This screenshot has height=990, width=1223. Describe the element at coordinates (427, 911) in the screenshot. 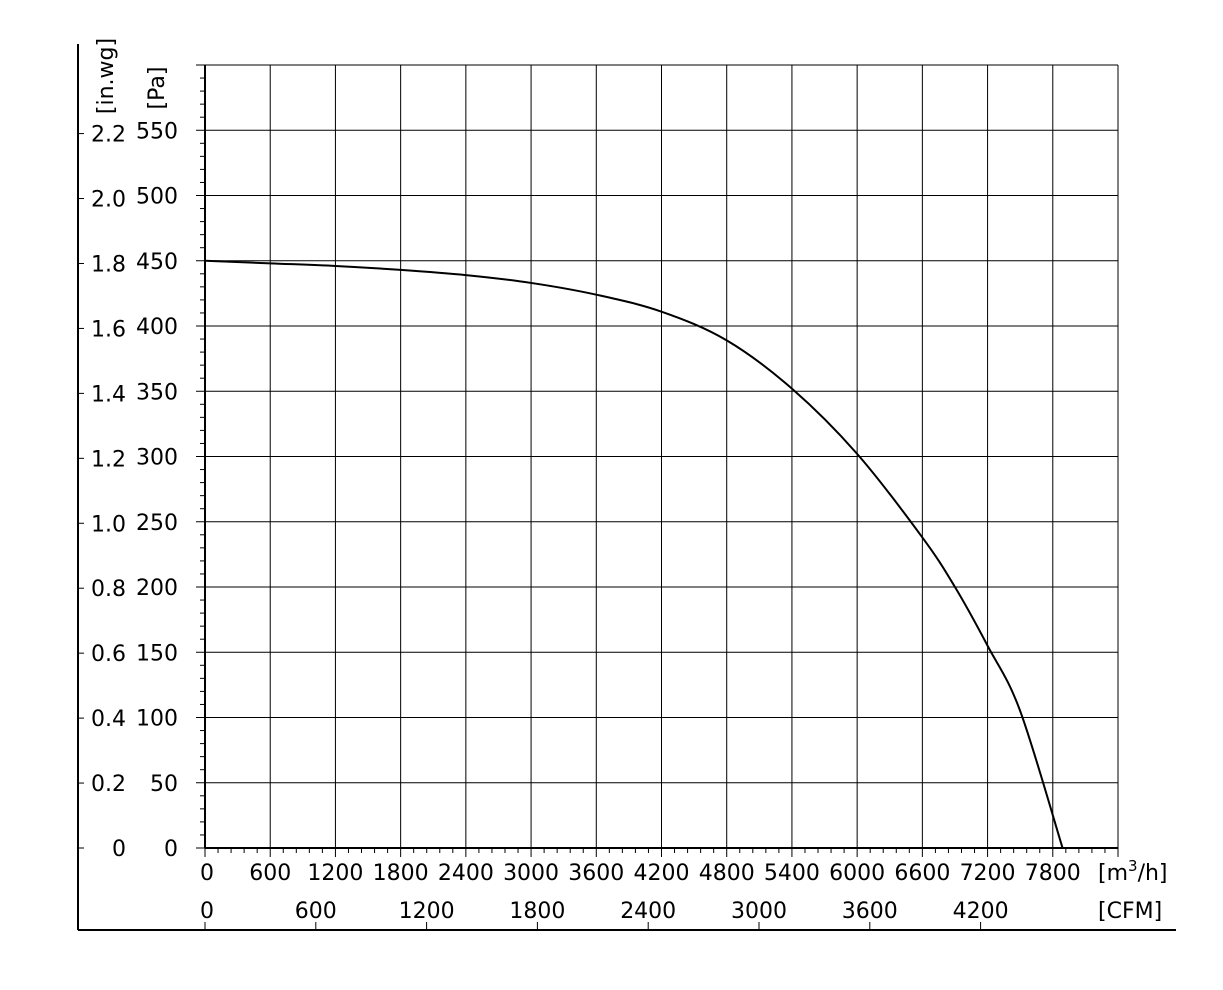

I see `x-secondary-tick-label: 1200` at that location.